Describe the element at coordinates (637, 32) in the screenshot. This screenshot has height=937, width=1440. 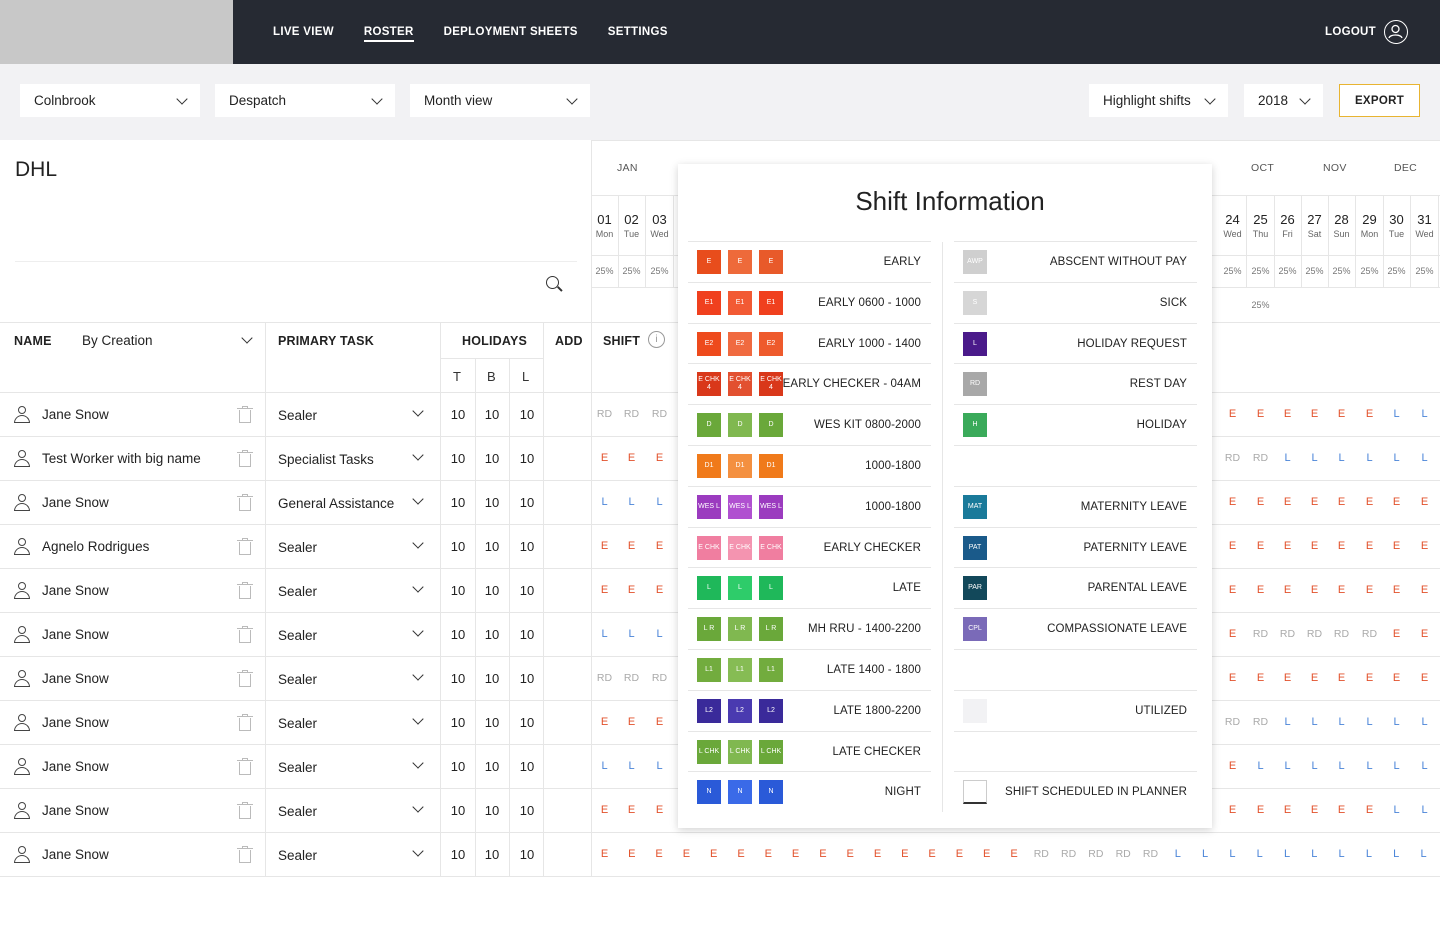
I see `nav-settings: SETTINGS` at that location.